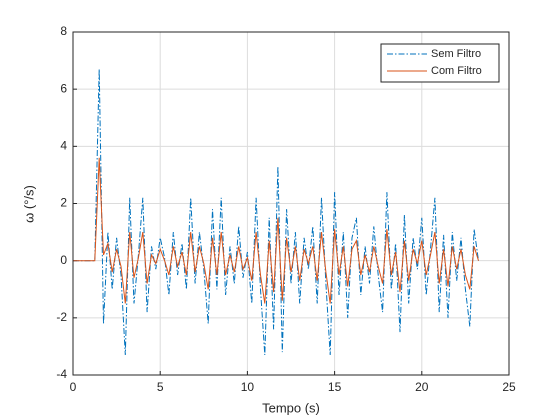 Image resolution: width=560 pixels, height=420 pixels. I want to click on y-tick-label: -4, so click(61, 374).